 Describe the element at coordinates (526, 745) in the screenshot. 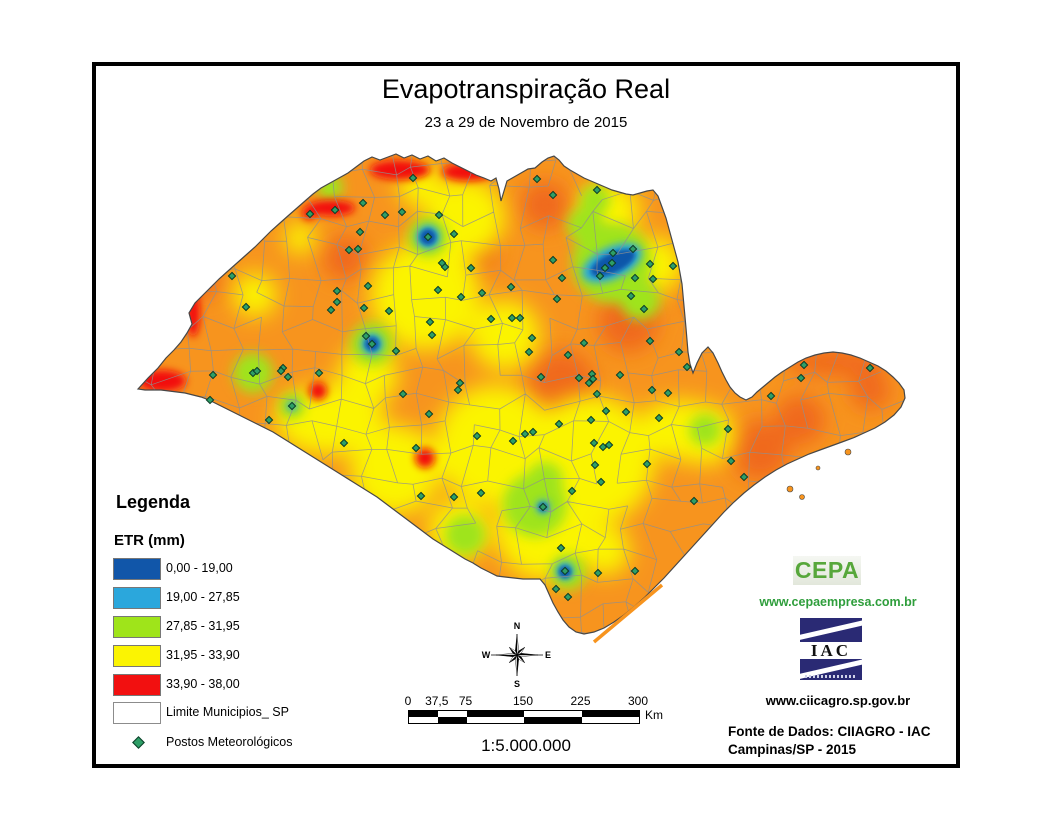

I see `map-ratio-text: 1:5.000.000` at that location.